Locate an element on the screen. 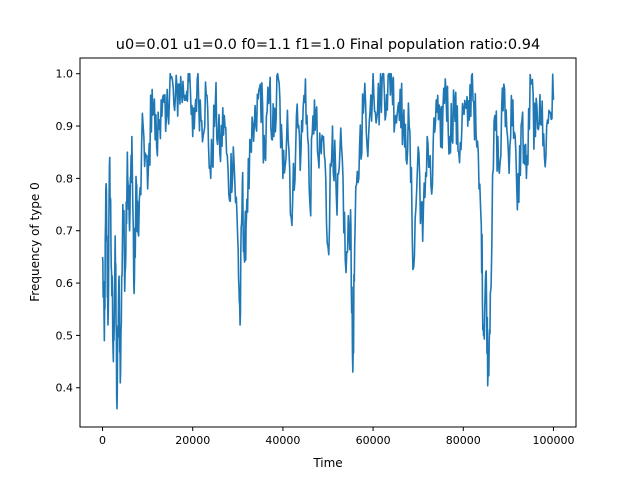  y-tick-label: 0.7 is located at coordinates (65, 231).